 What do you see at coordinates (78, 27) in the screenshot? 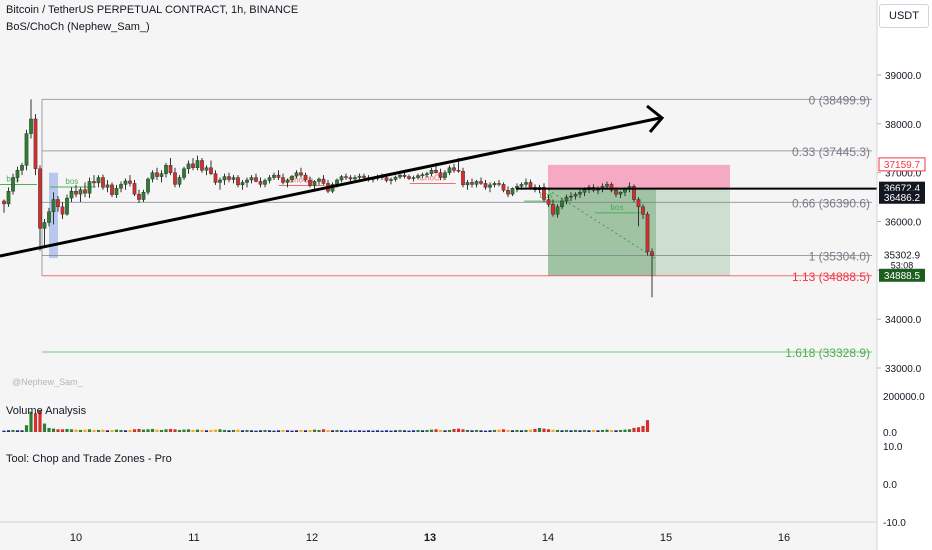
I see `indicator-title: BoS/ChoCh (Nephew_Sam_)` at bounding box center [78, 27].